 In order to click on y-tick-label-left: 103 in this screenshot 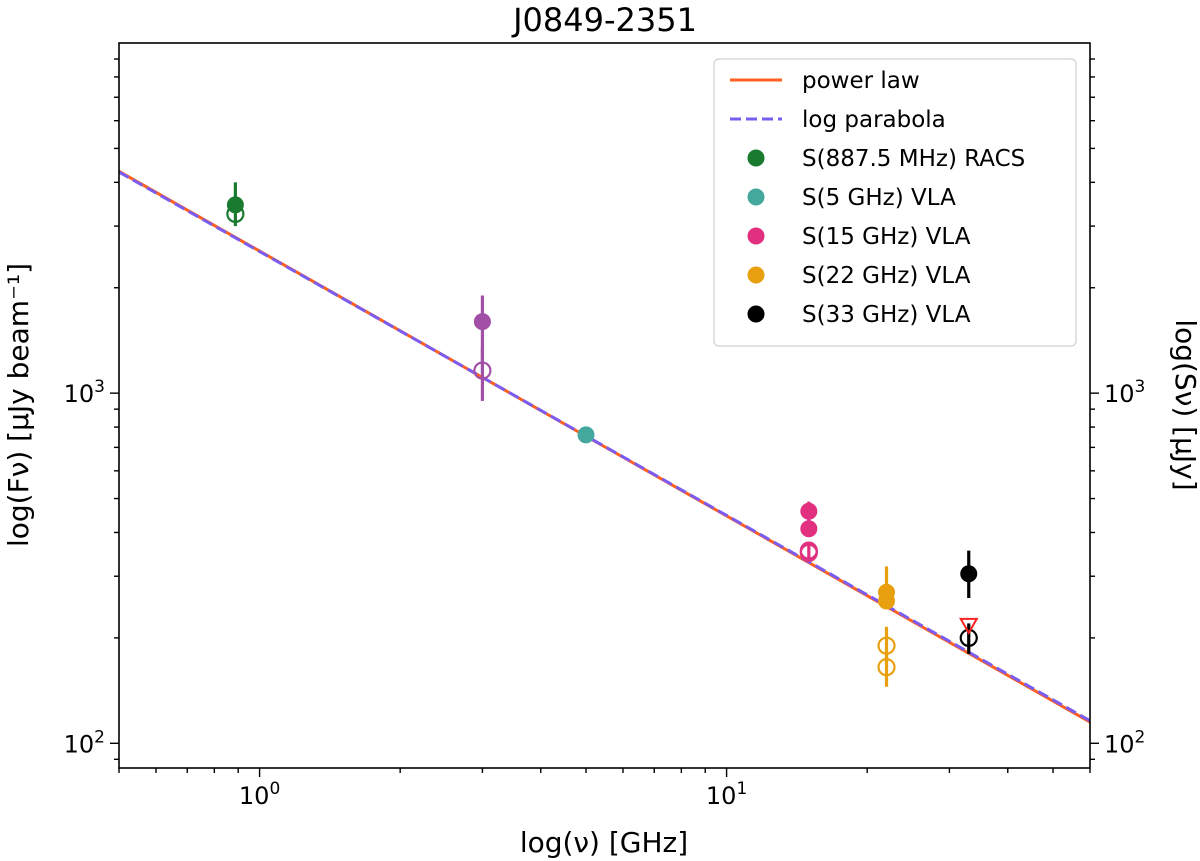, I will do `click(84, 392)`.